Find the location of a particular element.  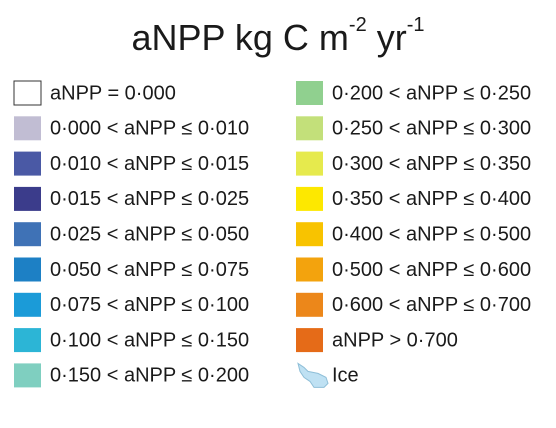

title-exponent: -2 is located at coordinates (358, 25).